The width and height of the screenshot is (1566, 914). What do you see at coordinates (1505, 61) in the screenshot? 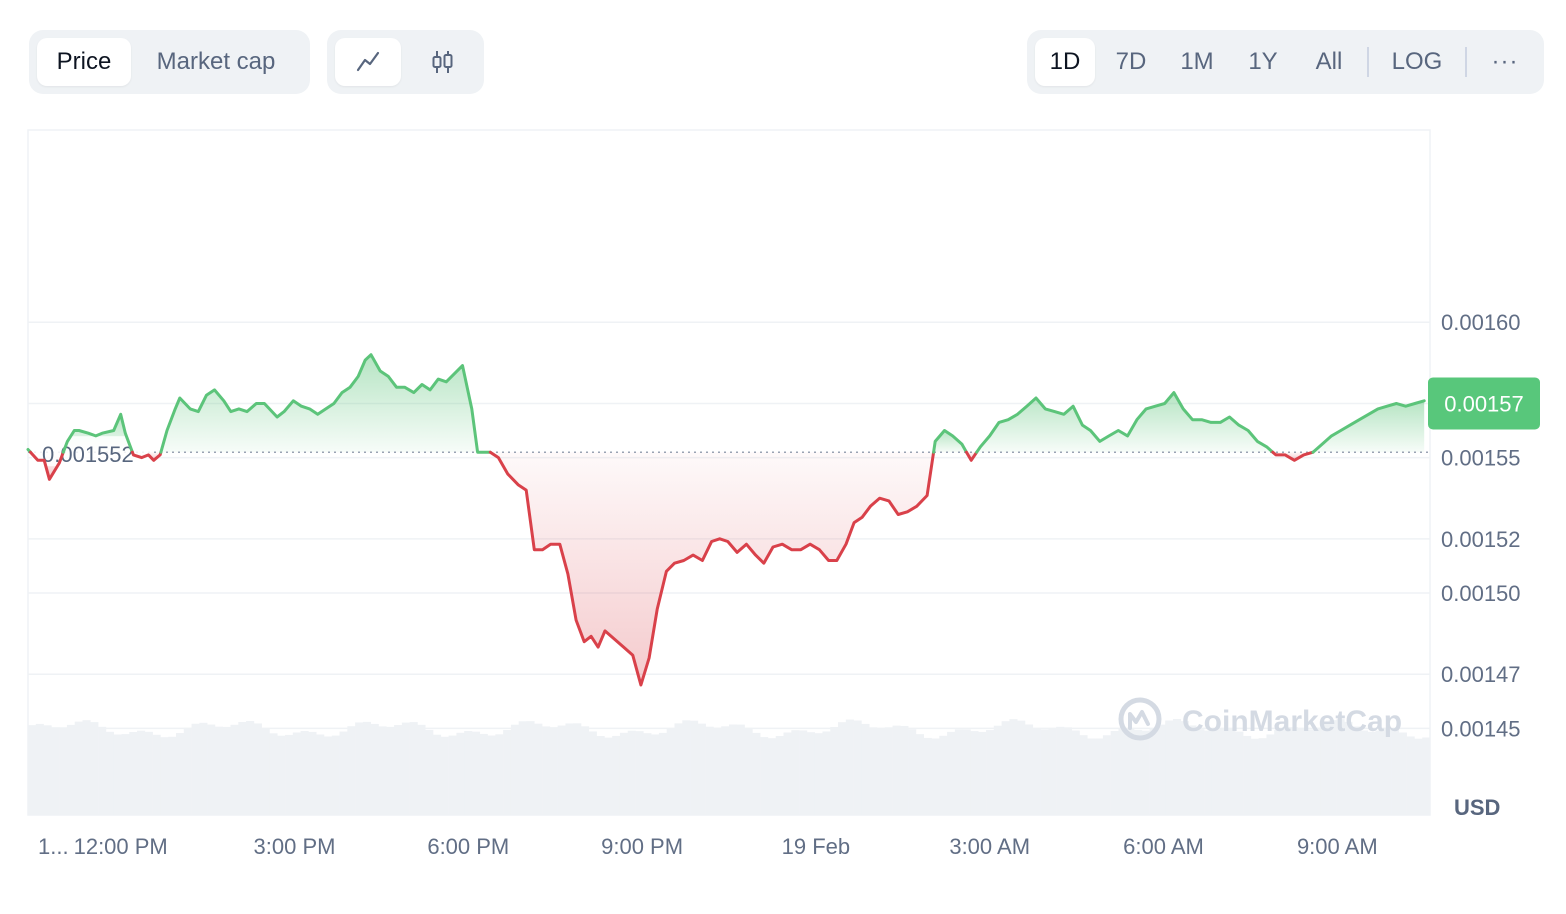
I see `more-options-button: ···` at bounding box center [1505, 61].